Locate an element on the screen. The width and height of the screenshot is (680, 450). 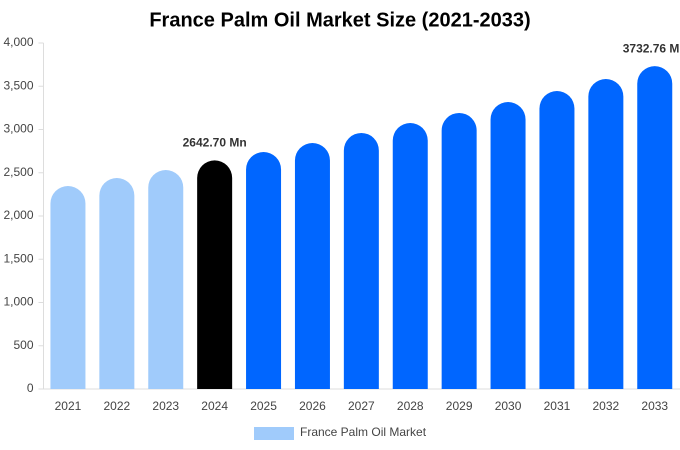
y-tick-label: 2,500 is located at coordinates (18, 172).